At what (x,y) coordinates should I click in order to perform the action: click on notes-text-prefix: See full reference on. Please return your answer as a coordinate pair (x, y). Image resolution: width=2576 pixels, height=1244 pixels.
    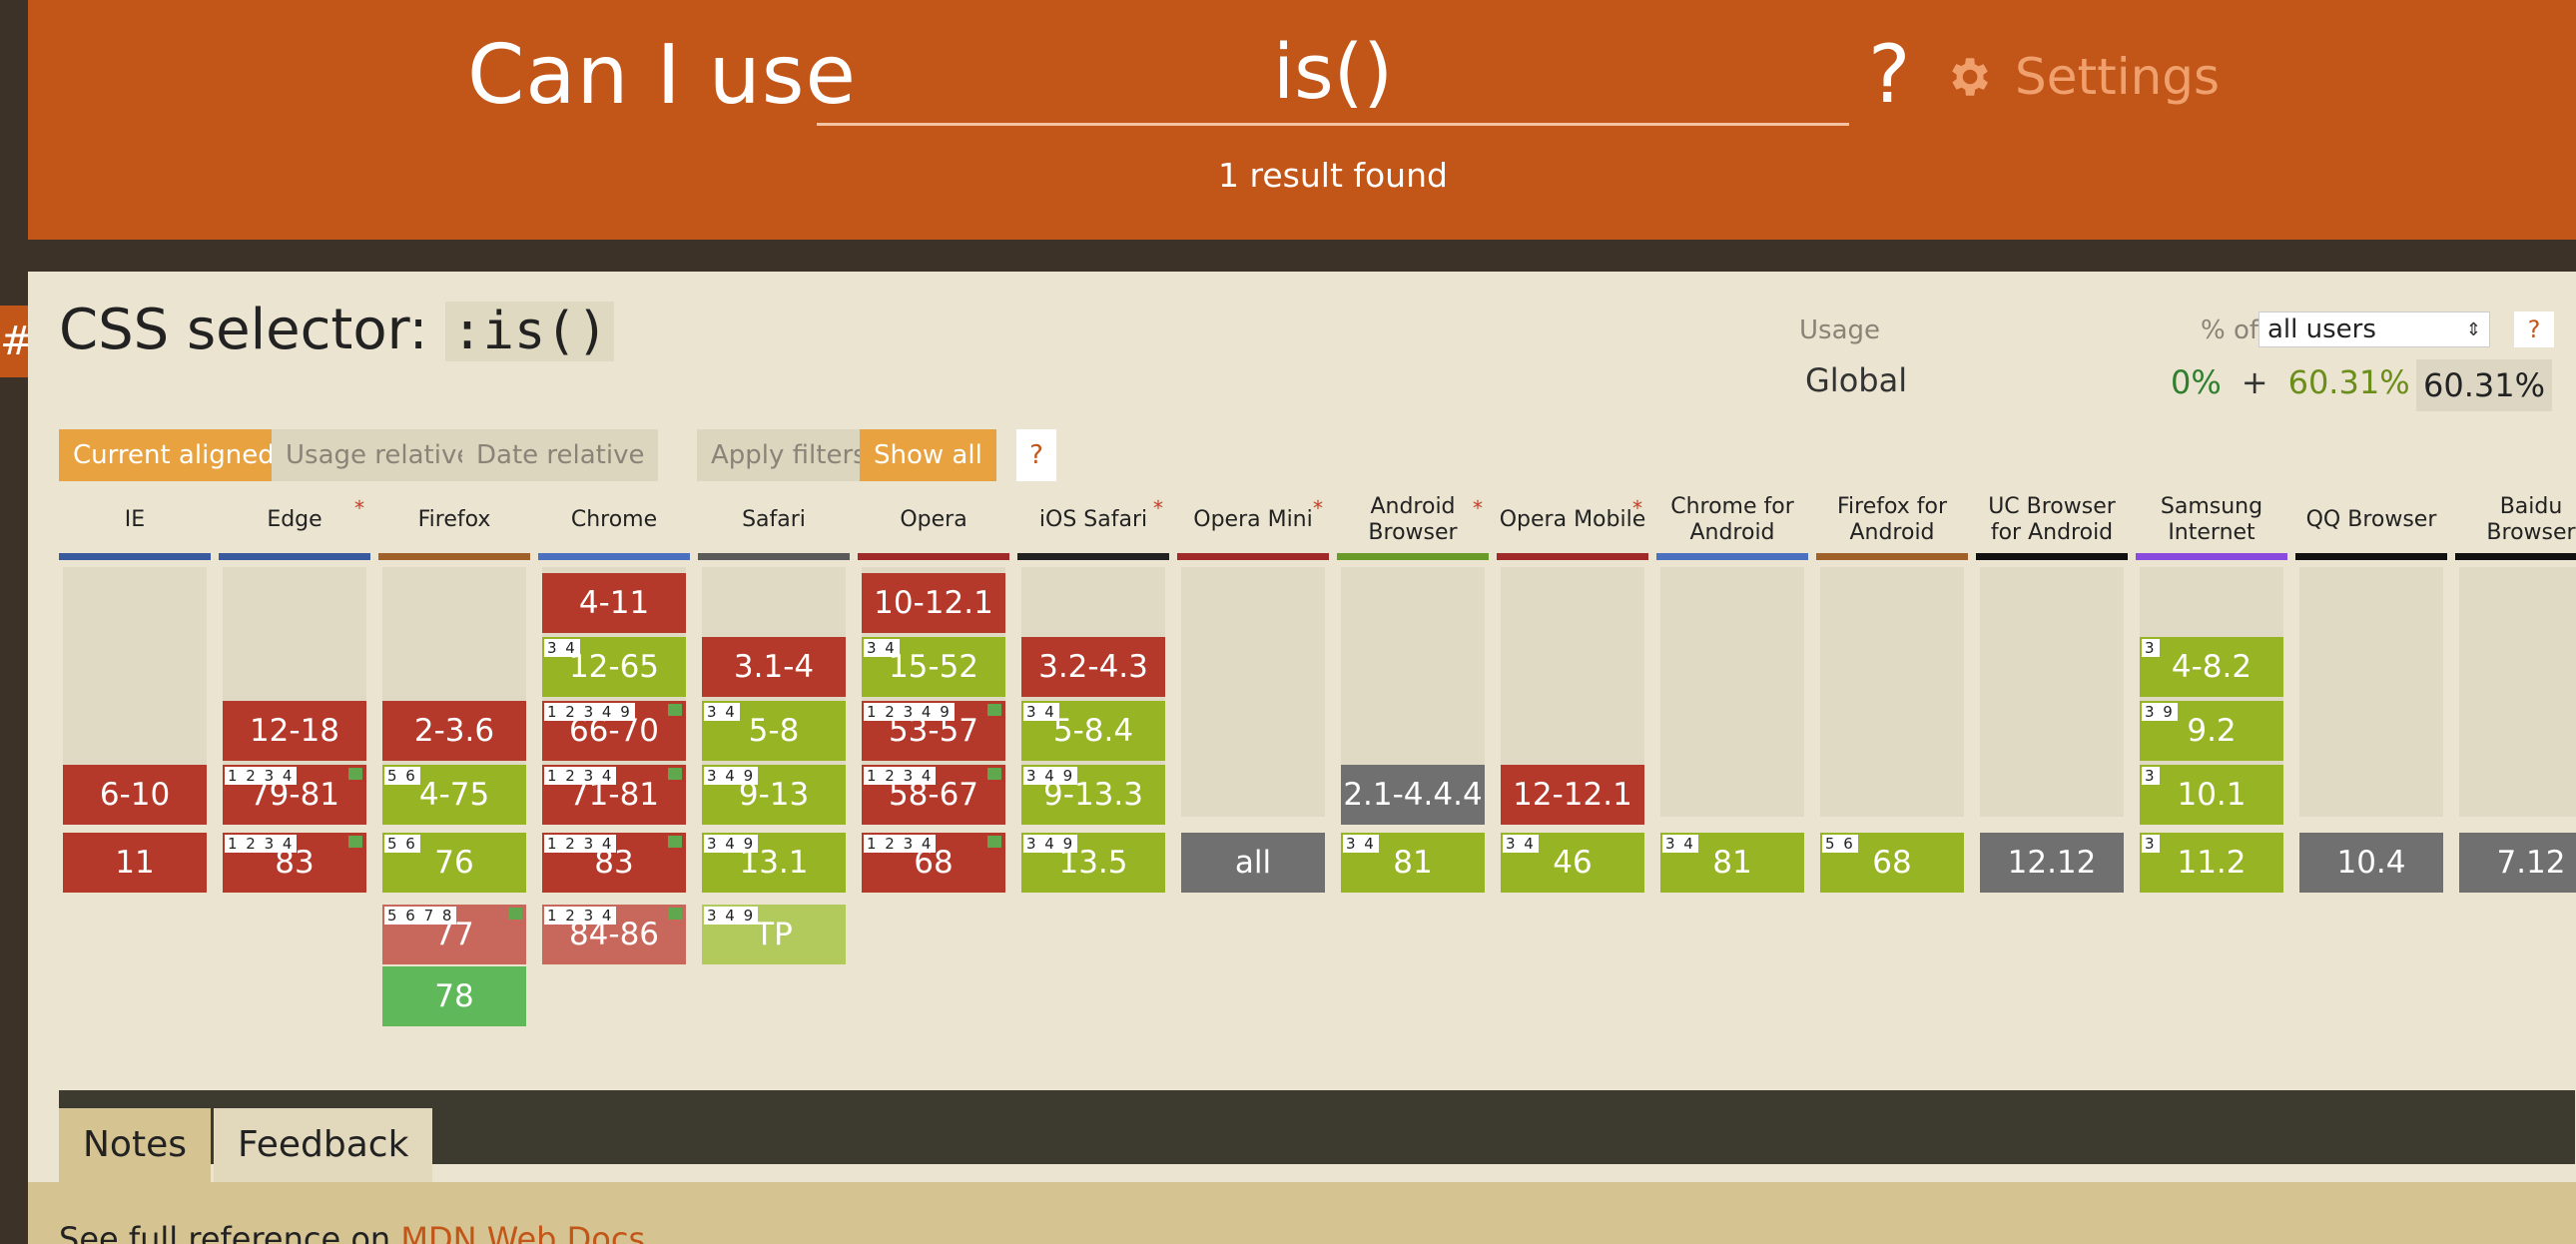
    Looking at the image, I should click on (230, 1232).